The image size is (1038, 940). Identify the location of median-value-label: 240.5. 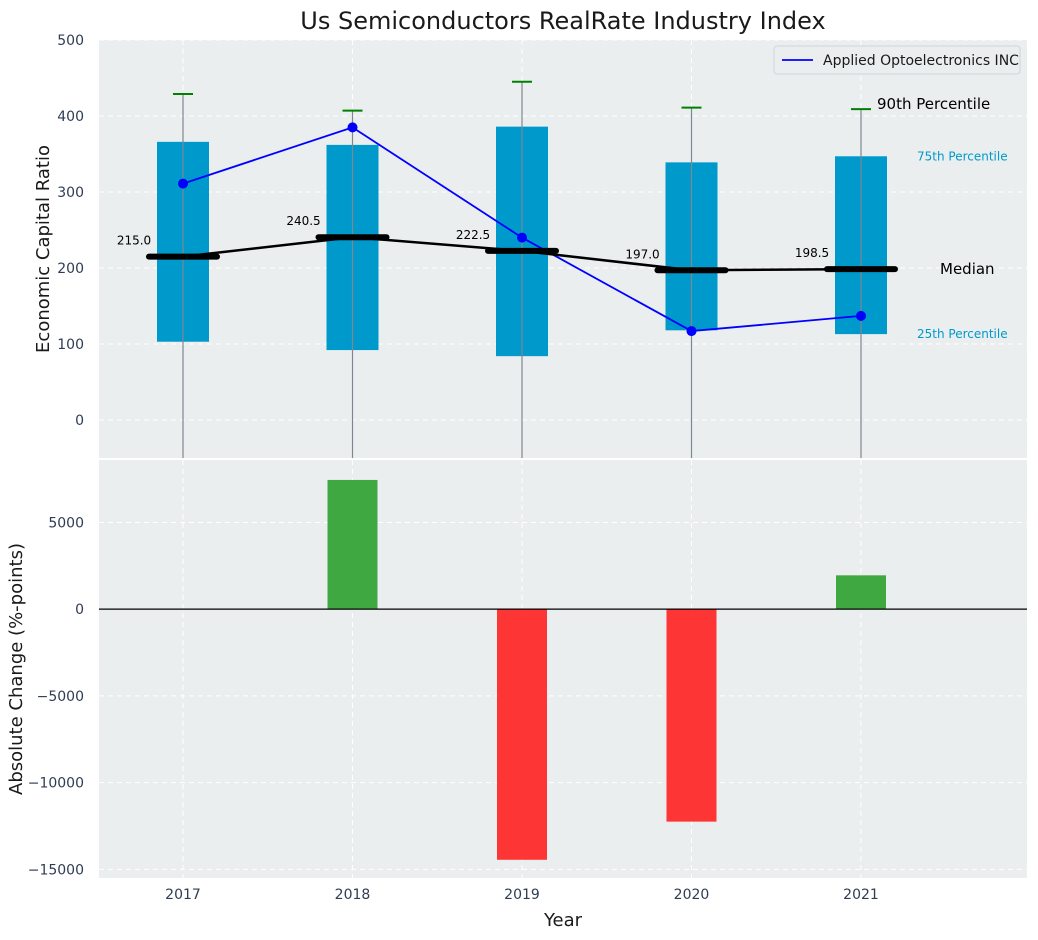
(303, 221).